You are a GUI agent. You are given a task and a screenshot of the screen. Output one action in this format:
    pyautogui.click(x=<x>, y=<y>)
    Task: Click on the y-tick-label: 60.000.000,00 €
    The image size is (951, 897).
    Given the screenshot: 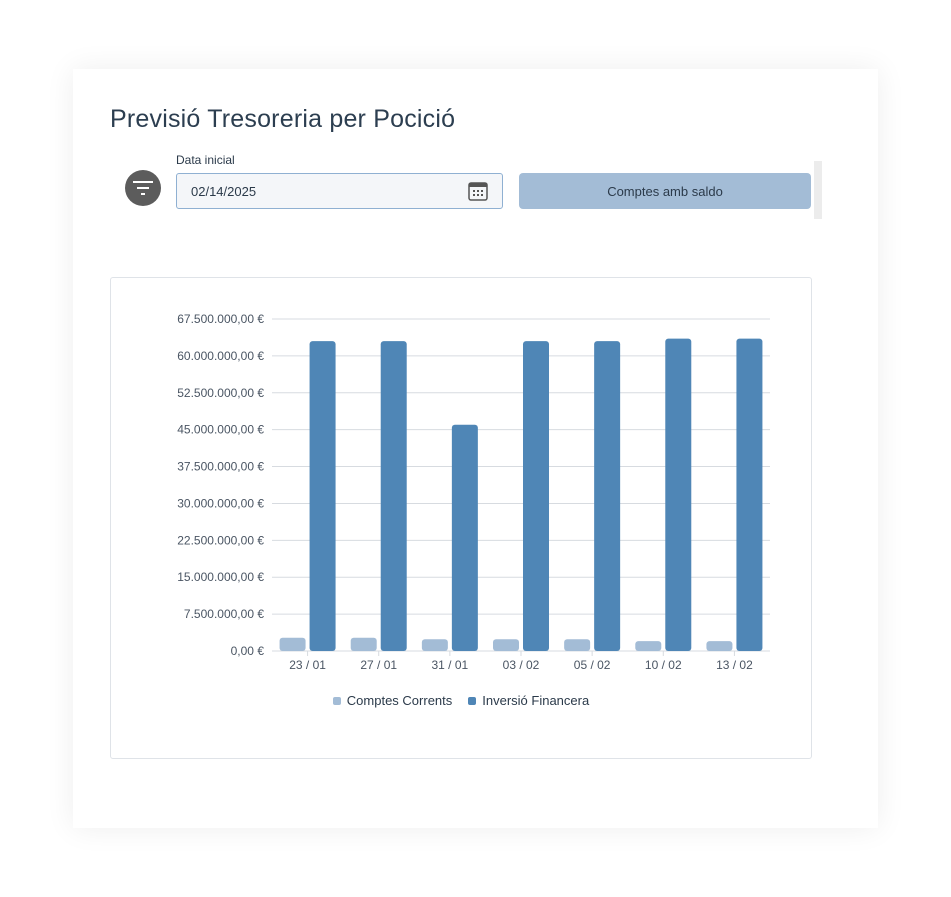 What is the action you would take?
    pyautogui.click(x=220, y=356)
    